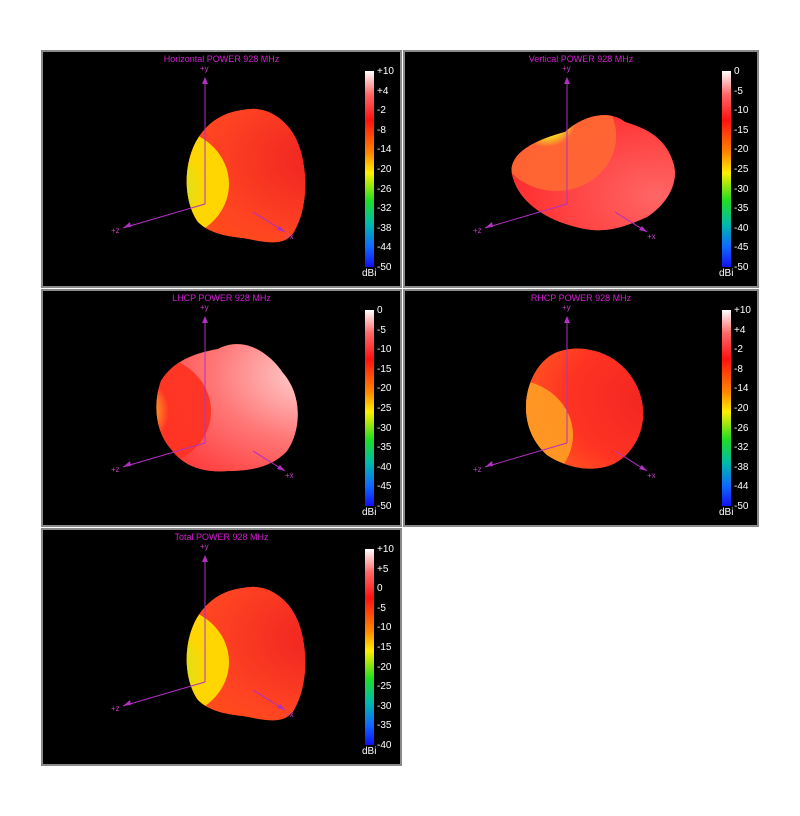 Image resolution: width=800 pixels, height=816 pixels. I want to click on colorbar-tick-label: -32, so click(384, 209).